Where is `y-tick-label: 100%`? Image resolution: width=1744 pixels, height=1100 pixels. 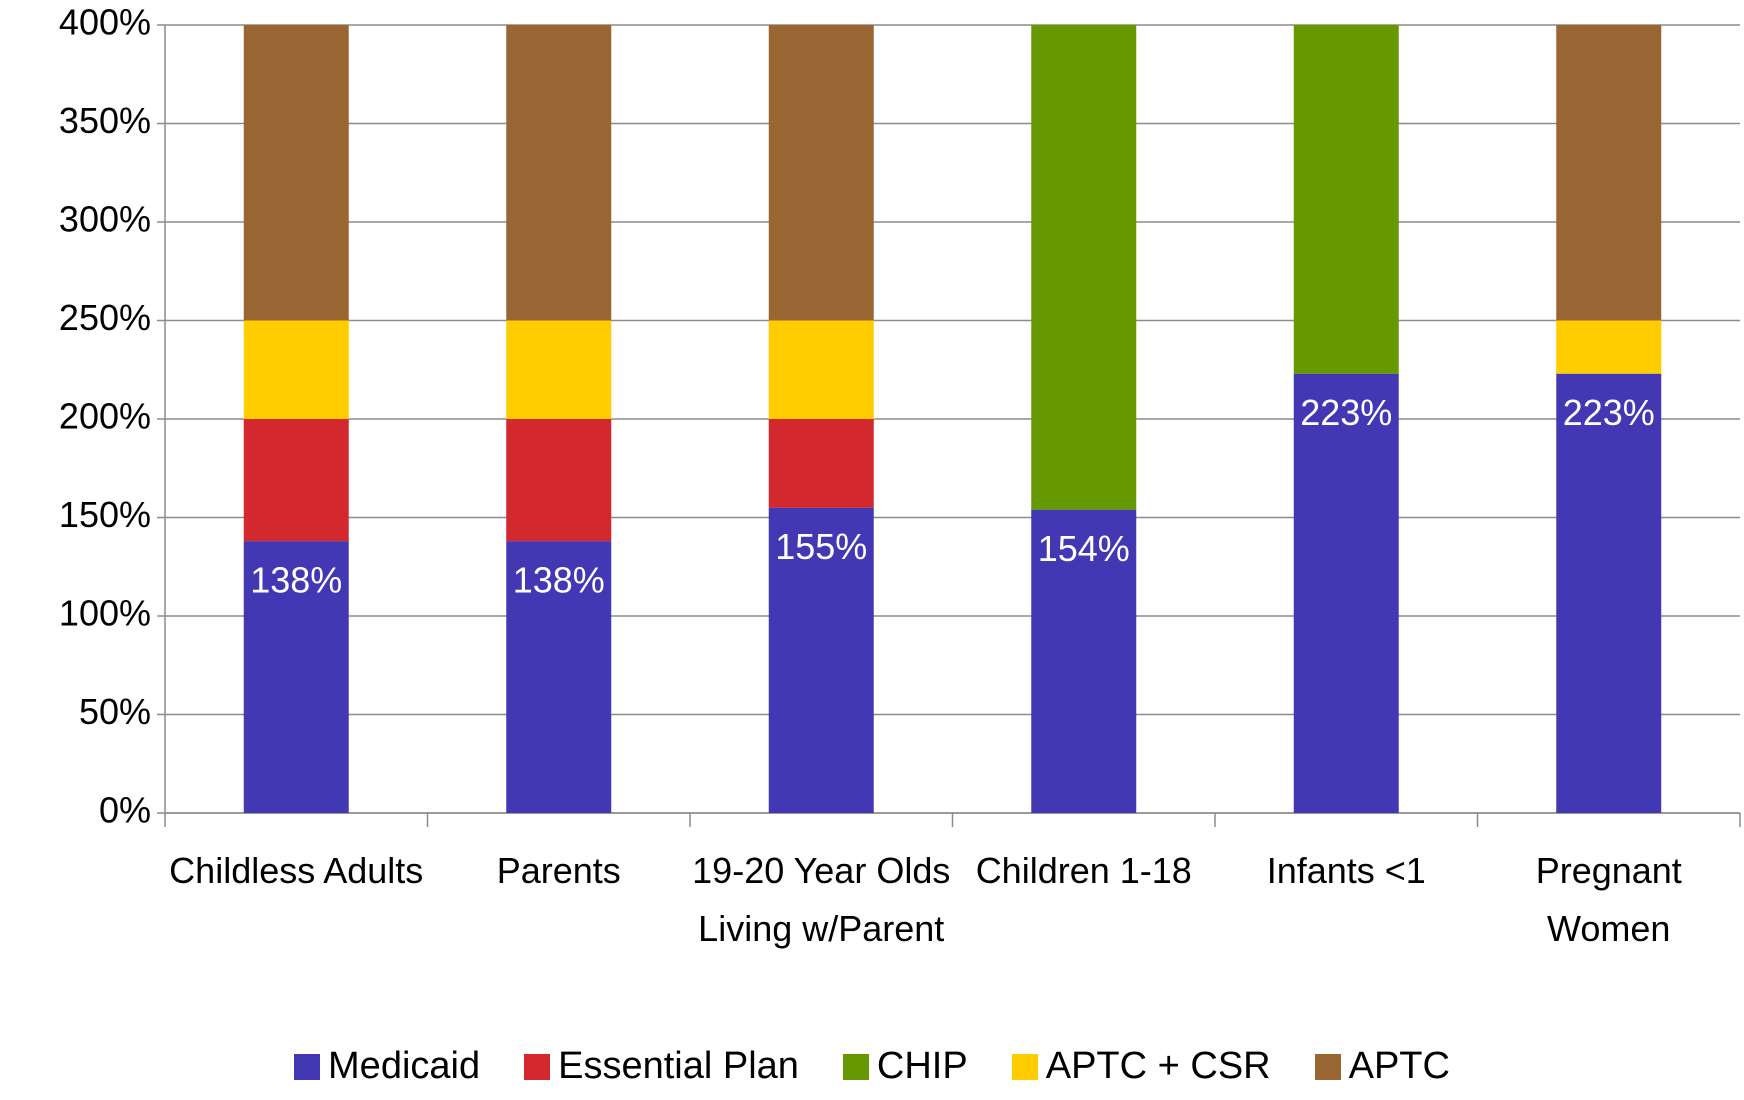
y-tick-label: 100% is located at coordinates (105, 613).